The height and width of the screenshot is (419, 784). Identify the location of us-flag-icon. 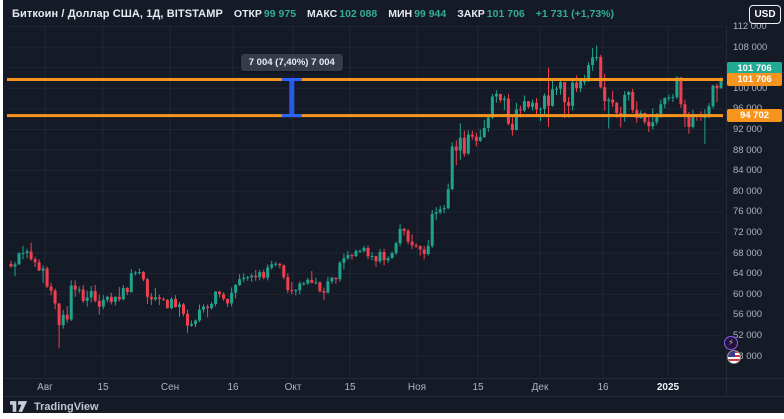
(734, 357).